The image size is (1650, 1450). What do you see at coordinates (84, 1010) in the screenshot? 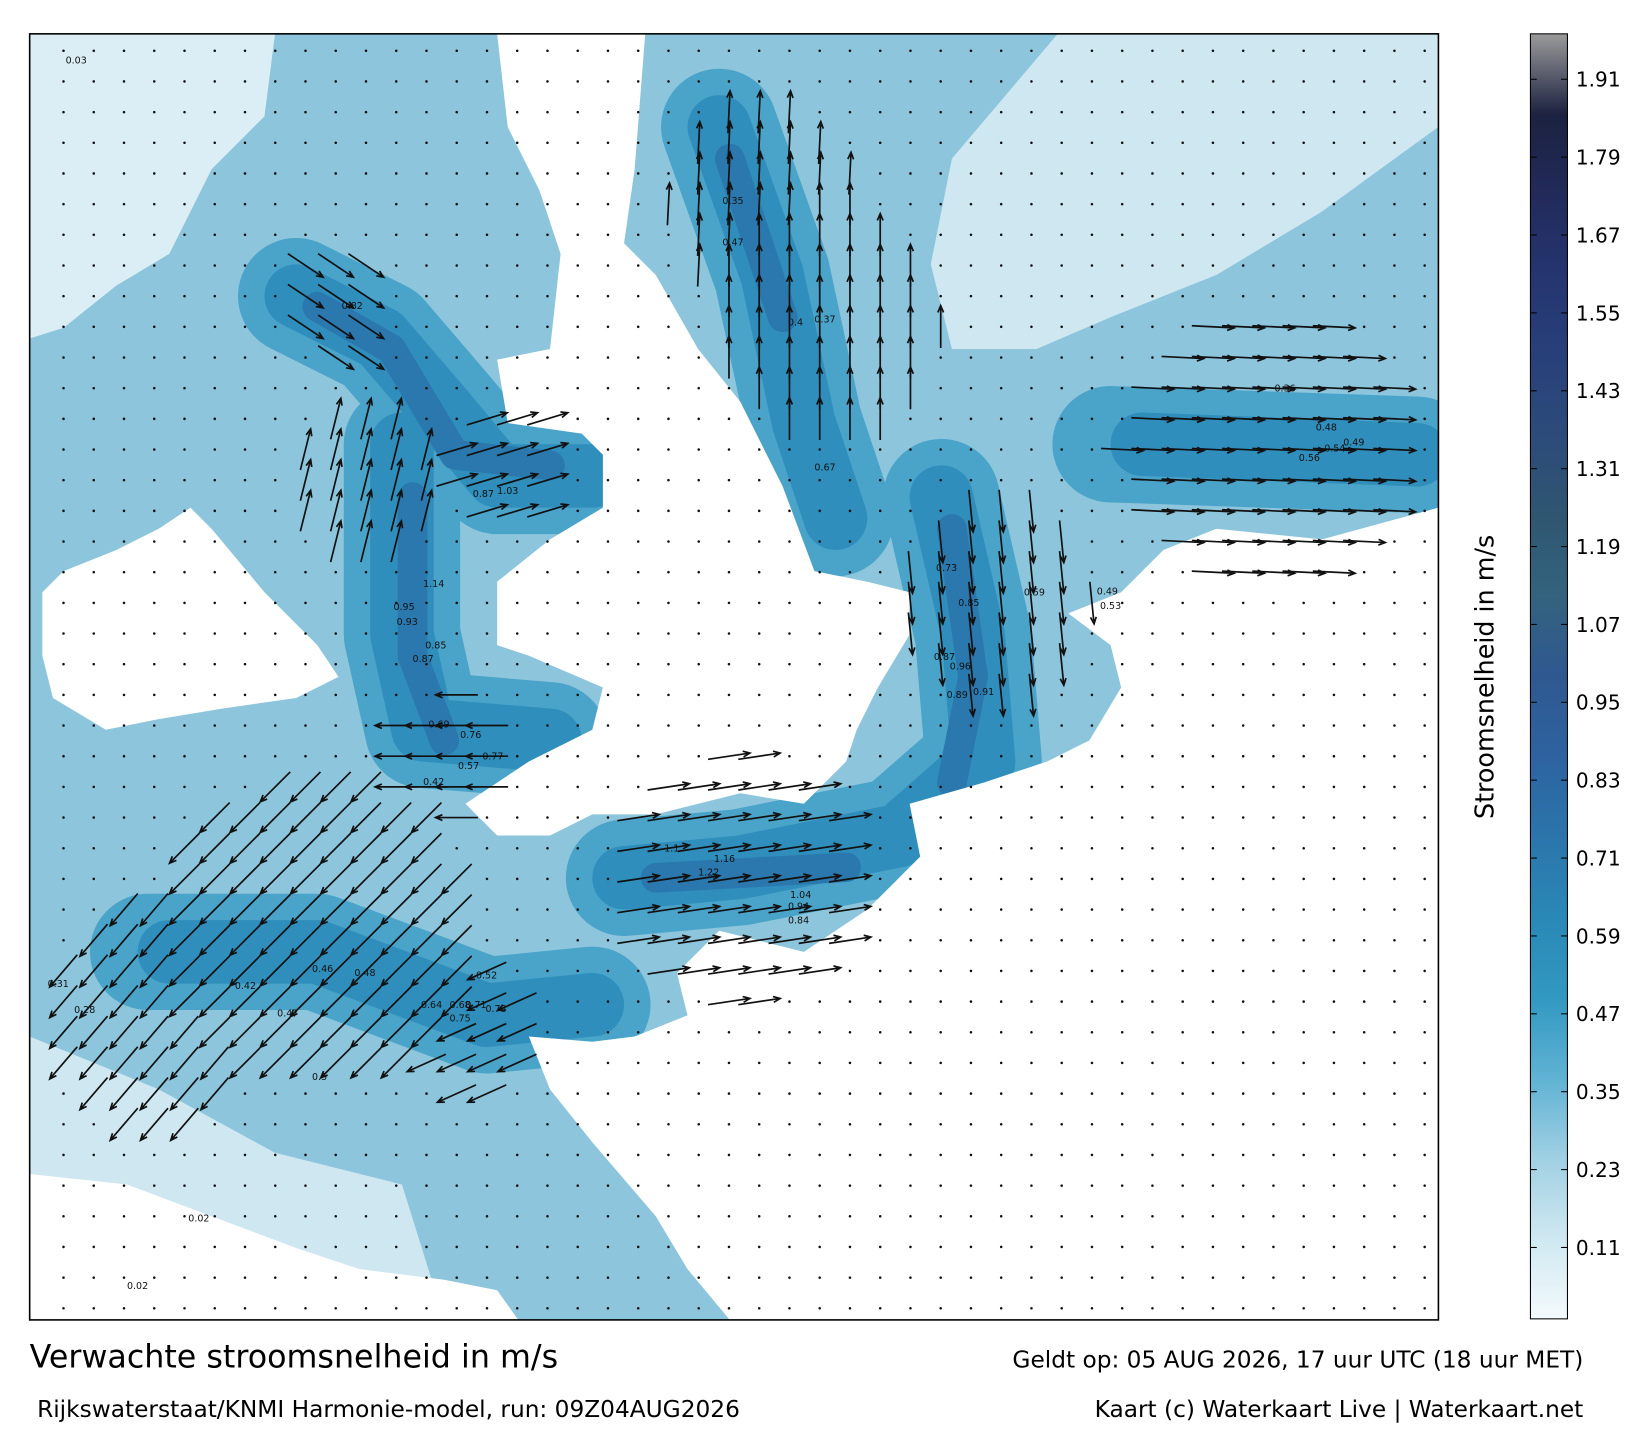
I see `speed-label: 0.28` at bounding box center [84, 1010].